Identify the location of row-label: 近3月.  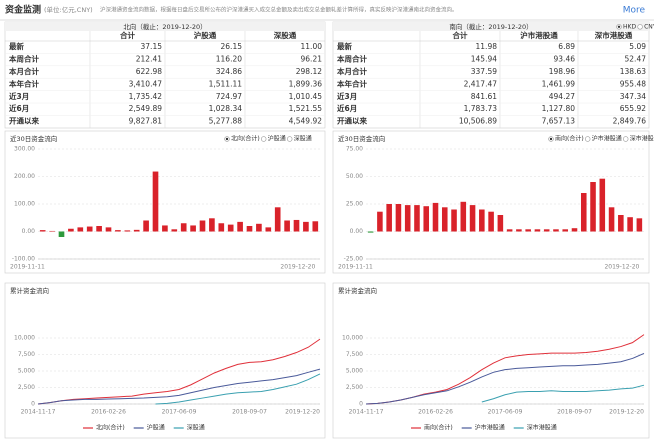
(19, 96).